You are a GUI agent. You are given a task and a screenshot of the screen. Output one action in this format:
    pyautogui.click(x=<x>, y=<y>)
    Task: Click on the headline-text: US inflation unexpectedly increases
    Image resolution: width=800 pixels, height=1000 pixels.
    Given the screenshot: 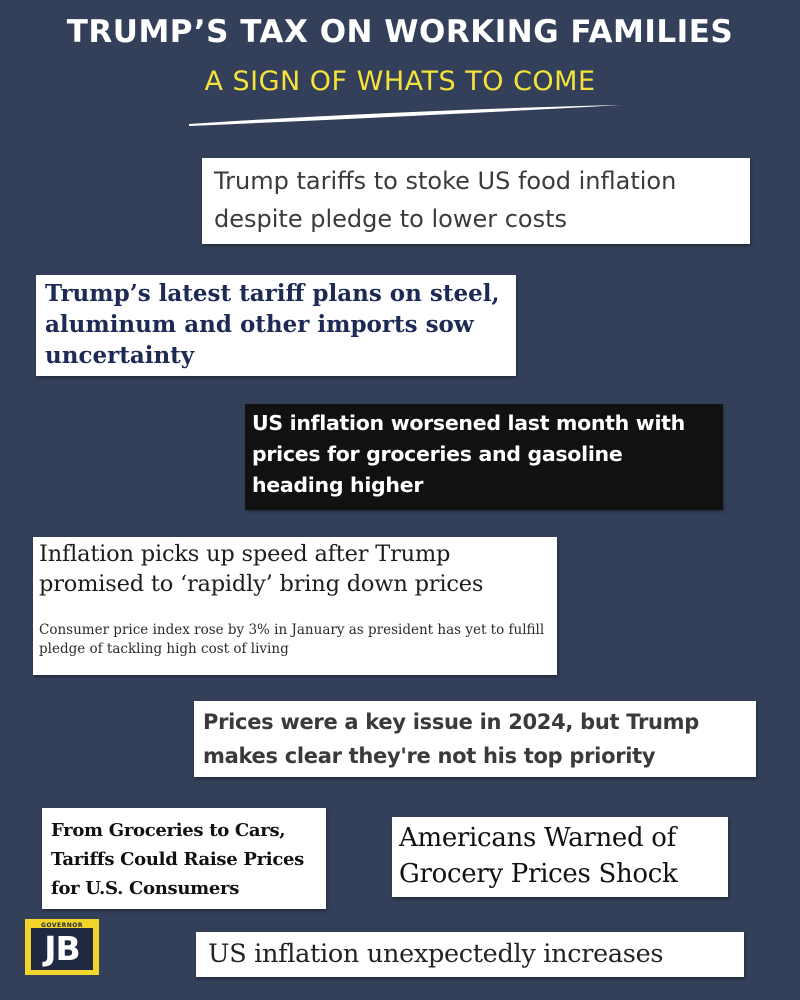 What is the action you would take?
    pyautogui.click(x=436, y=954)
    